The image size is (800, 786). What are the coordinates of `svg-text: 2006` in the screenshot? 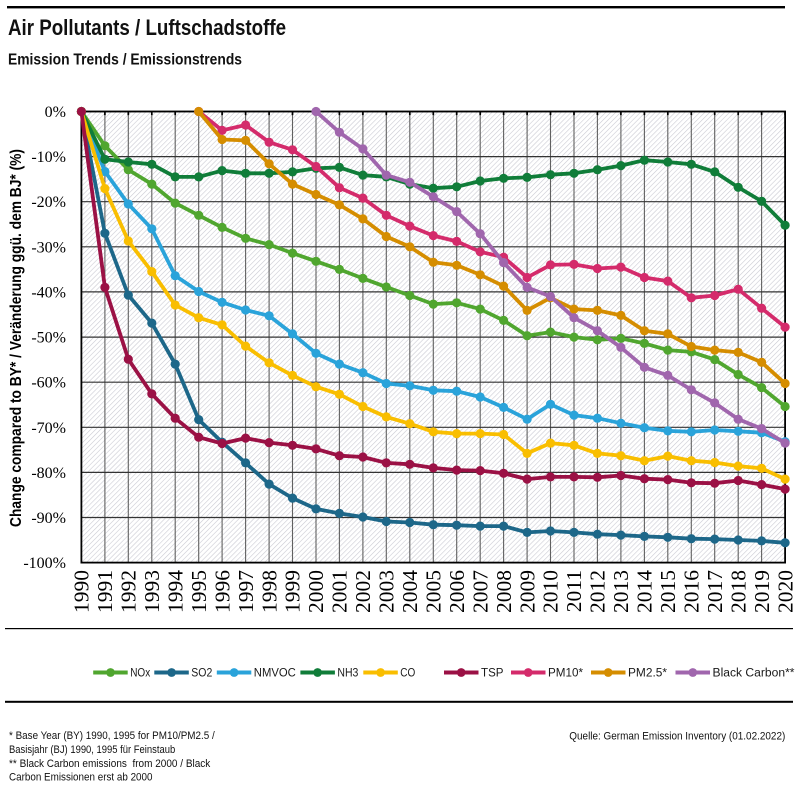 It's located at (457, 591).